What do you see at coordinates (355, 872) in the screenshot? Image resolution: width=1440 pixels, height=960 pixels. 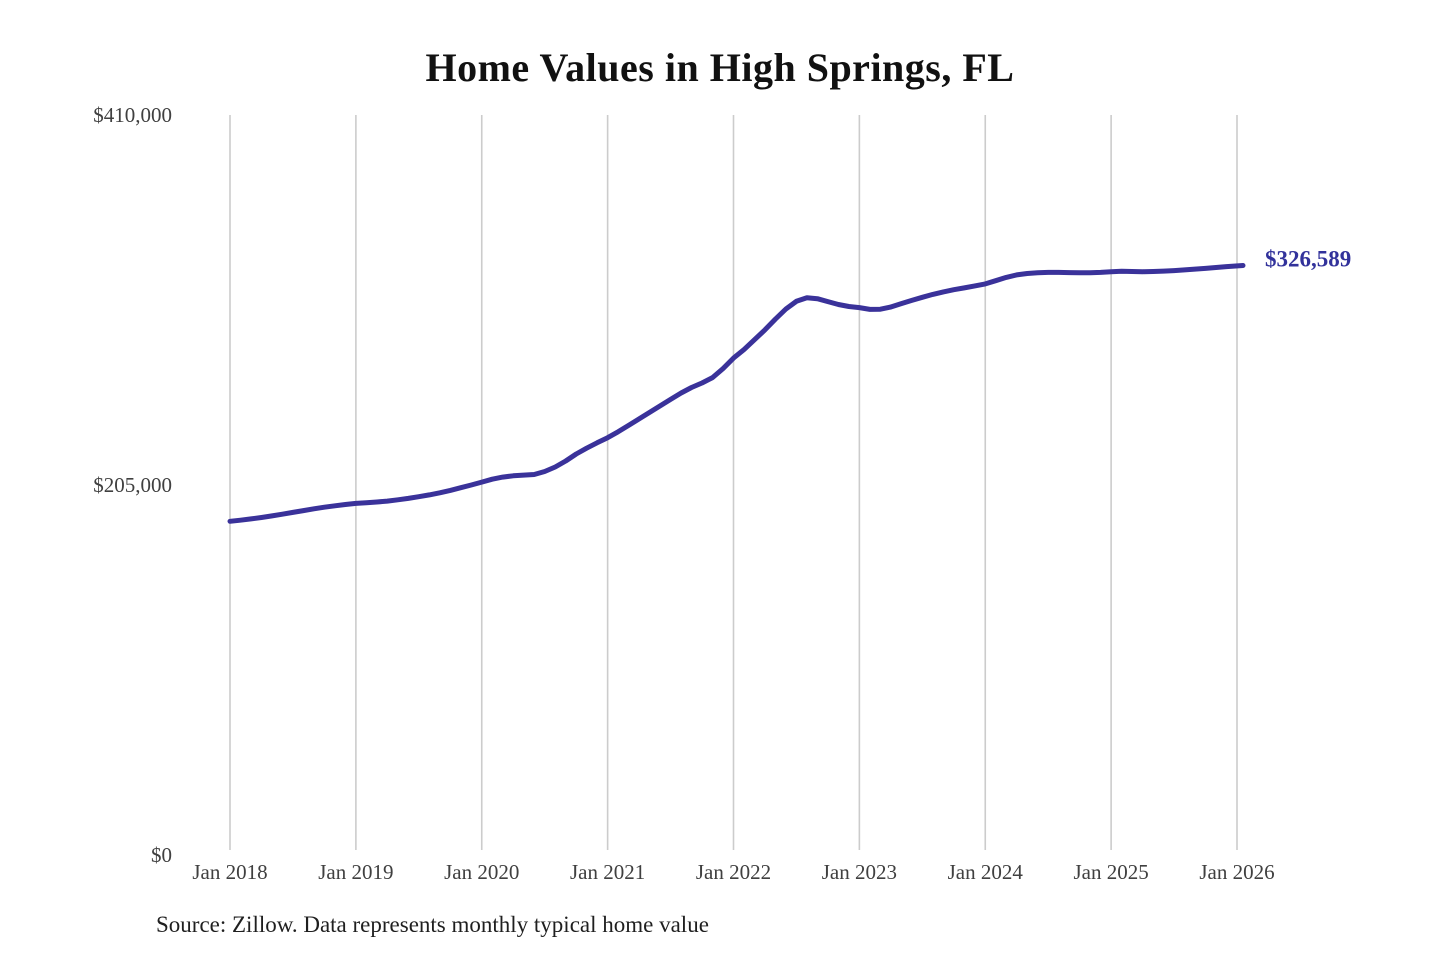 I see `x-tick-label: Jan 2019` at bounding box center [355, 872].